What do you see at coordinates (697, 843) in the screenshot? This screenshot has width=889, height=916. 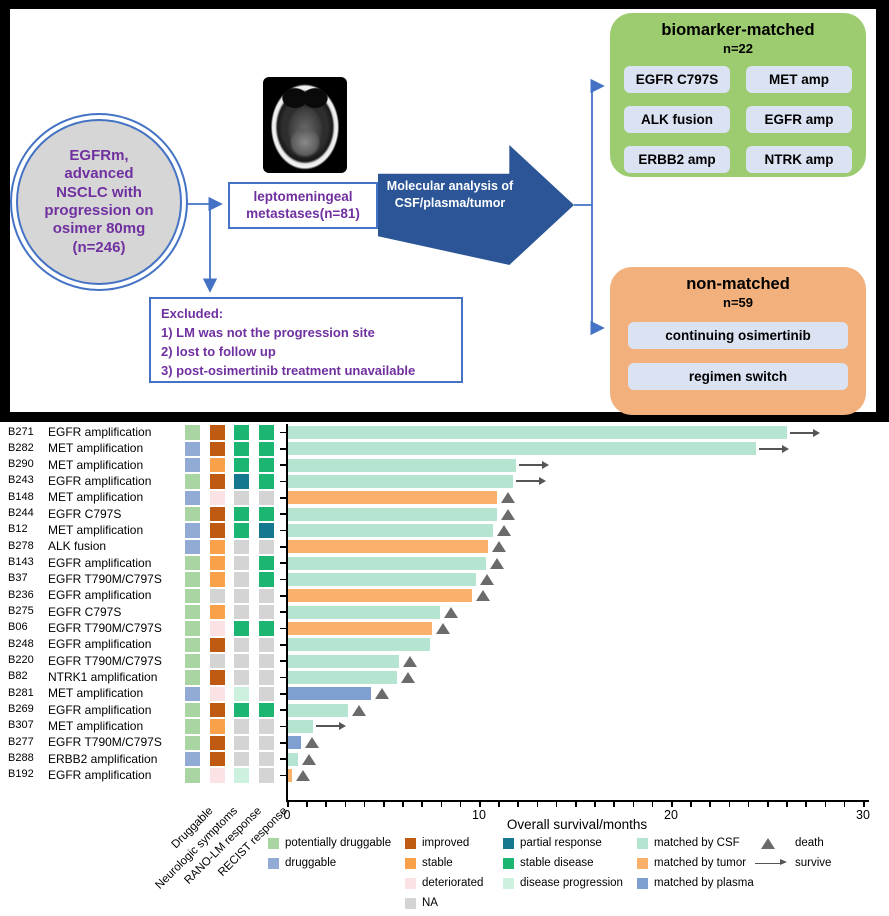 I see `legend-label: matched by CSF` at bounding box center [697, 843].